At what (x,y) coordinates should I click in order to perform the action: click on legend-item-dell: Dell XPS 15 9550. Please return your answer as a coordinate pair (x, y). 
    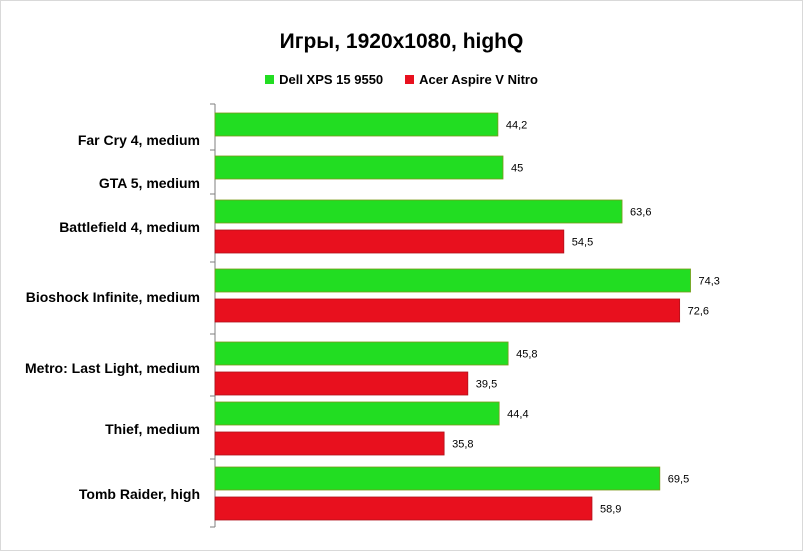
    Looking at the image, I should click on (324, 79).